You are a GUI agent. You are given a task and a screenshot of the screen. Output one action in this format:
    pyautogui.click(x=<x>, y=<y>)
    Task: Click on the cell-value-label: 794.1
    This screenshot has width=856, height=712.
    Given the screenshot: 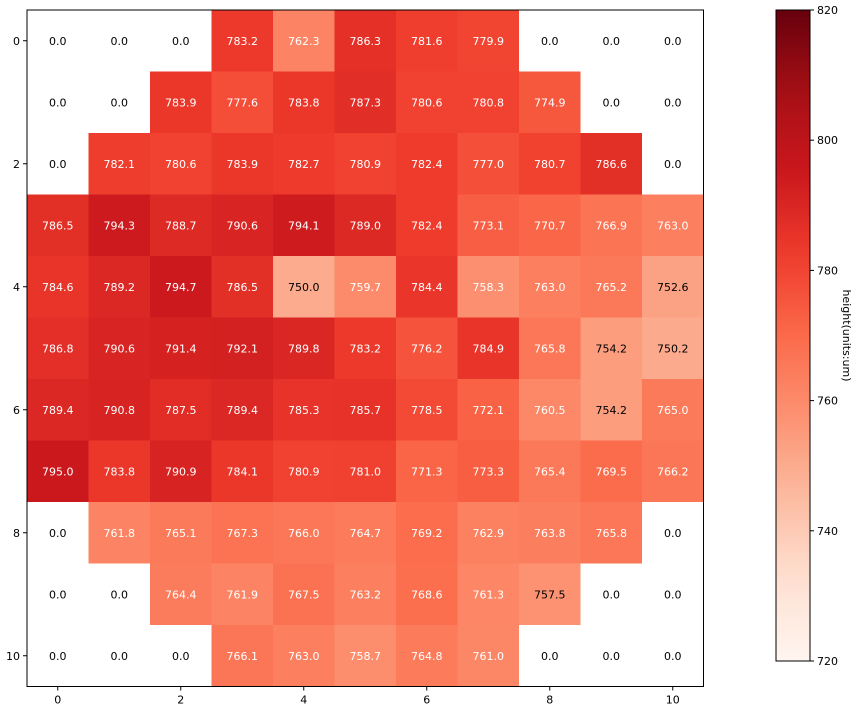 What is the action you would take?
    pyautogui.click(x=304, y=225)
    